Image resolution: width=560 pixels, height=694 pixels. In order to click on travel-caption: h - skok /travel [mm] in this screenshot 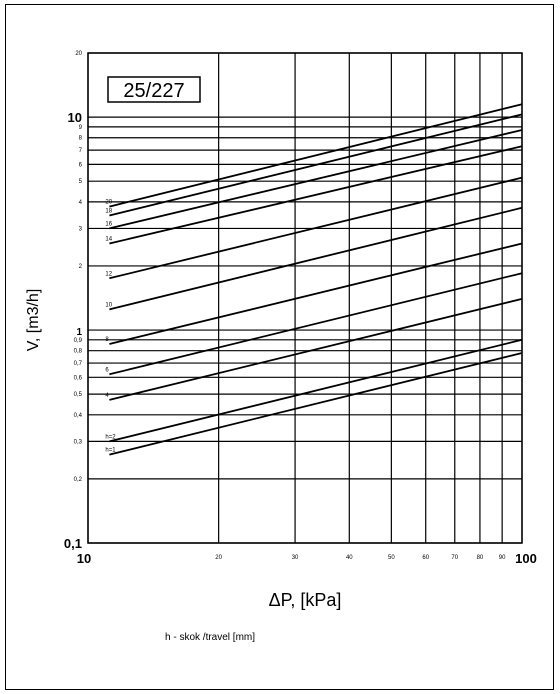, I will do `click(210, 637)`.